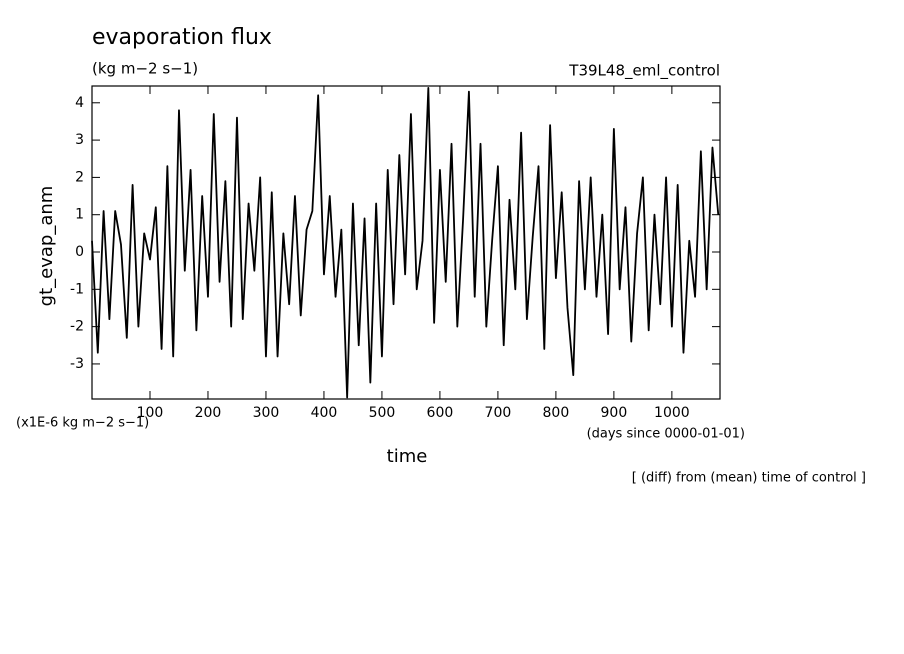 This screenshot has width=904, height=654. What do you see at coordinates (208, 413) in the screenshot?
I see `x-tick-label: 200` at bounding box center [208, 413].